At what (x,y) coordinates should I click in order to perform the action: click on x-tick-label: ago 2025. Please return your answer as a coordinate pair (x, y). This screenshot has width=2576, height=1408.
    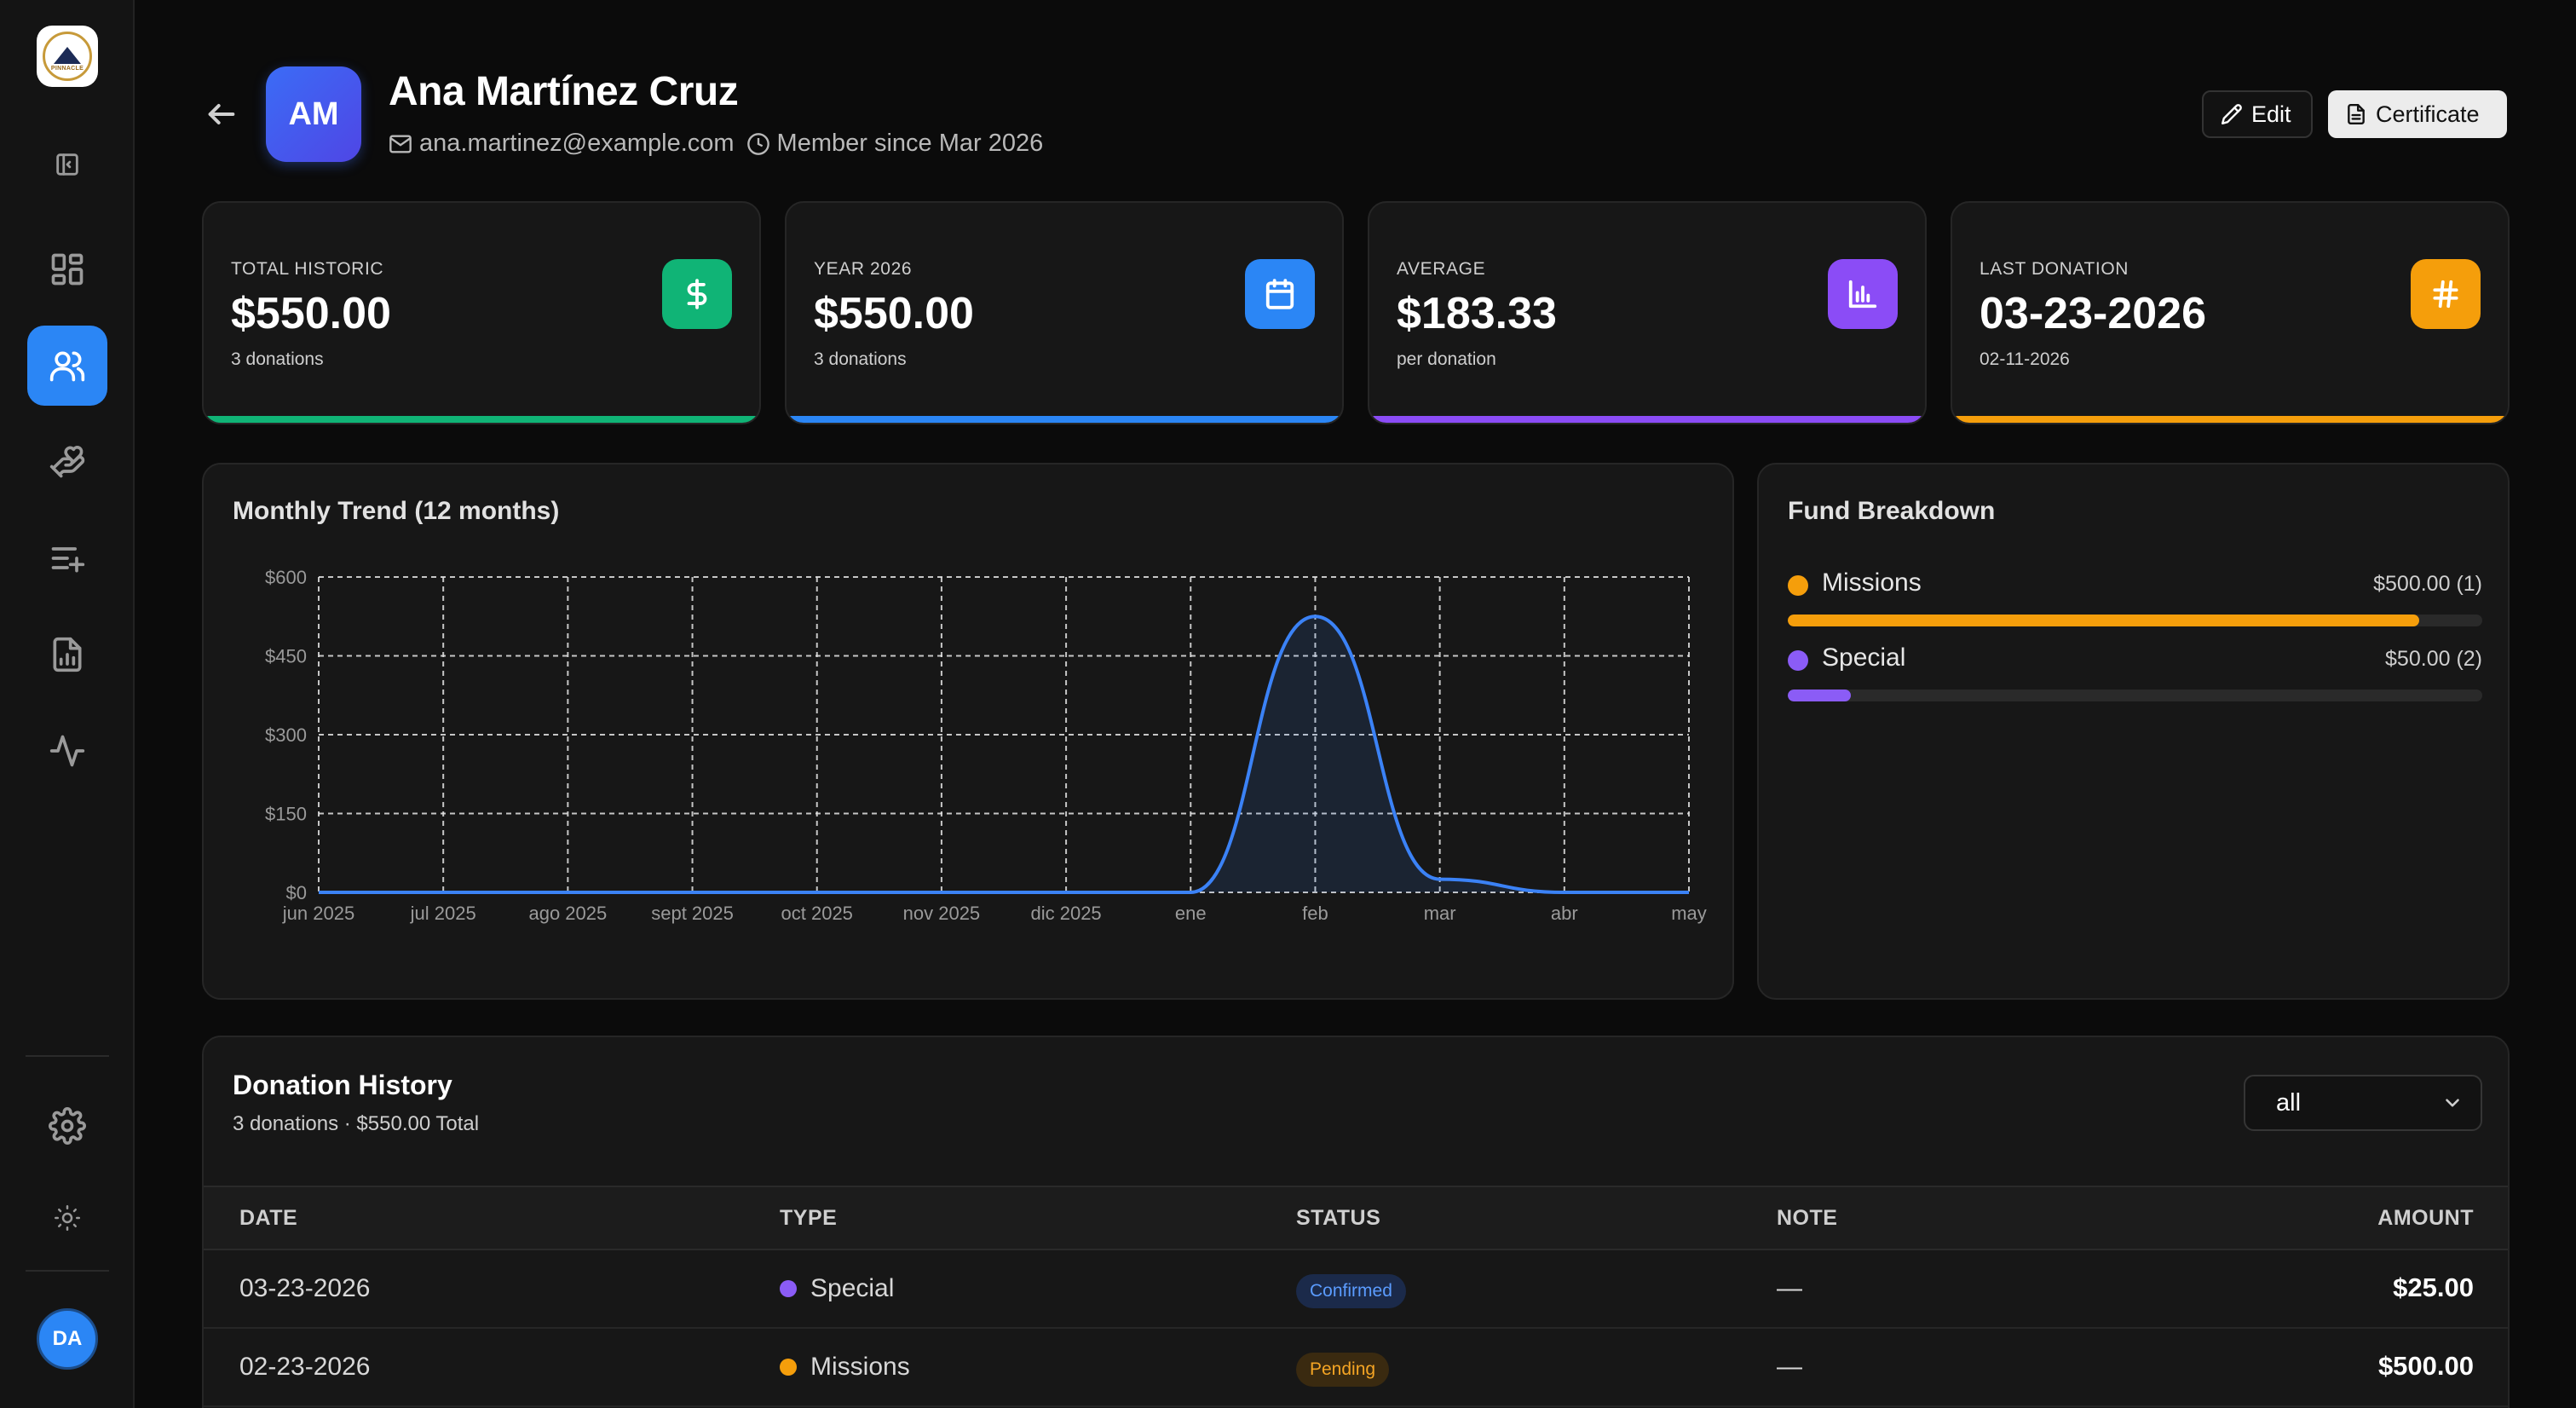
    Looking at the image, I should click on (567, 913).